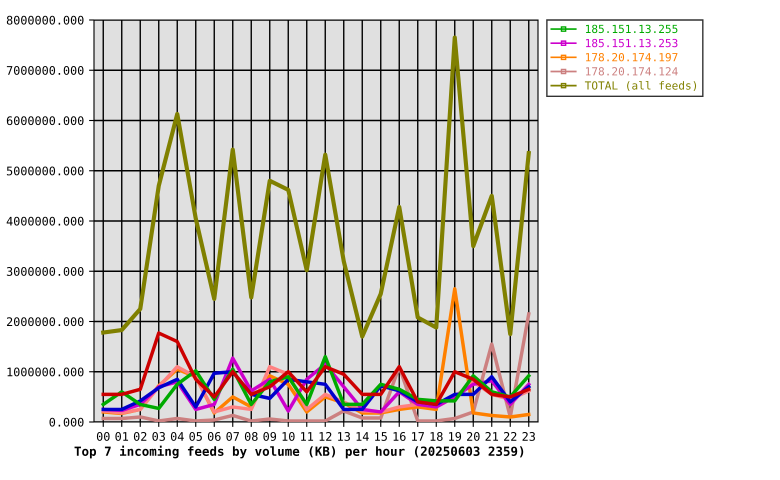 The width and height of the screenshot is (780, 480). I want to click on x-tick-label: 11, so click(307, 436).